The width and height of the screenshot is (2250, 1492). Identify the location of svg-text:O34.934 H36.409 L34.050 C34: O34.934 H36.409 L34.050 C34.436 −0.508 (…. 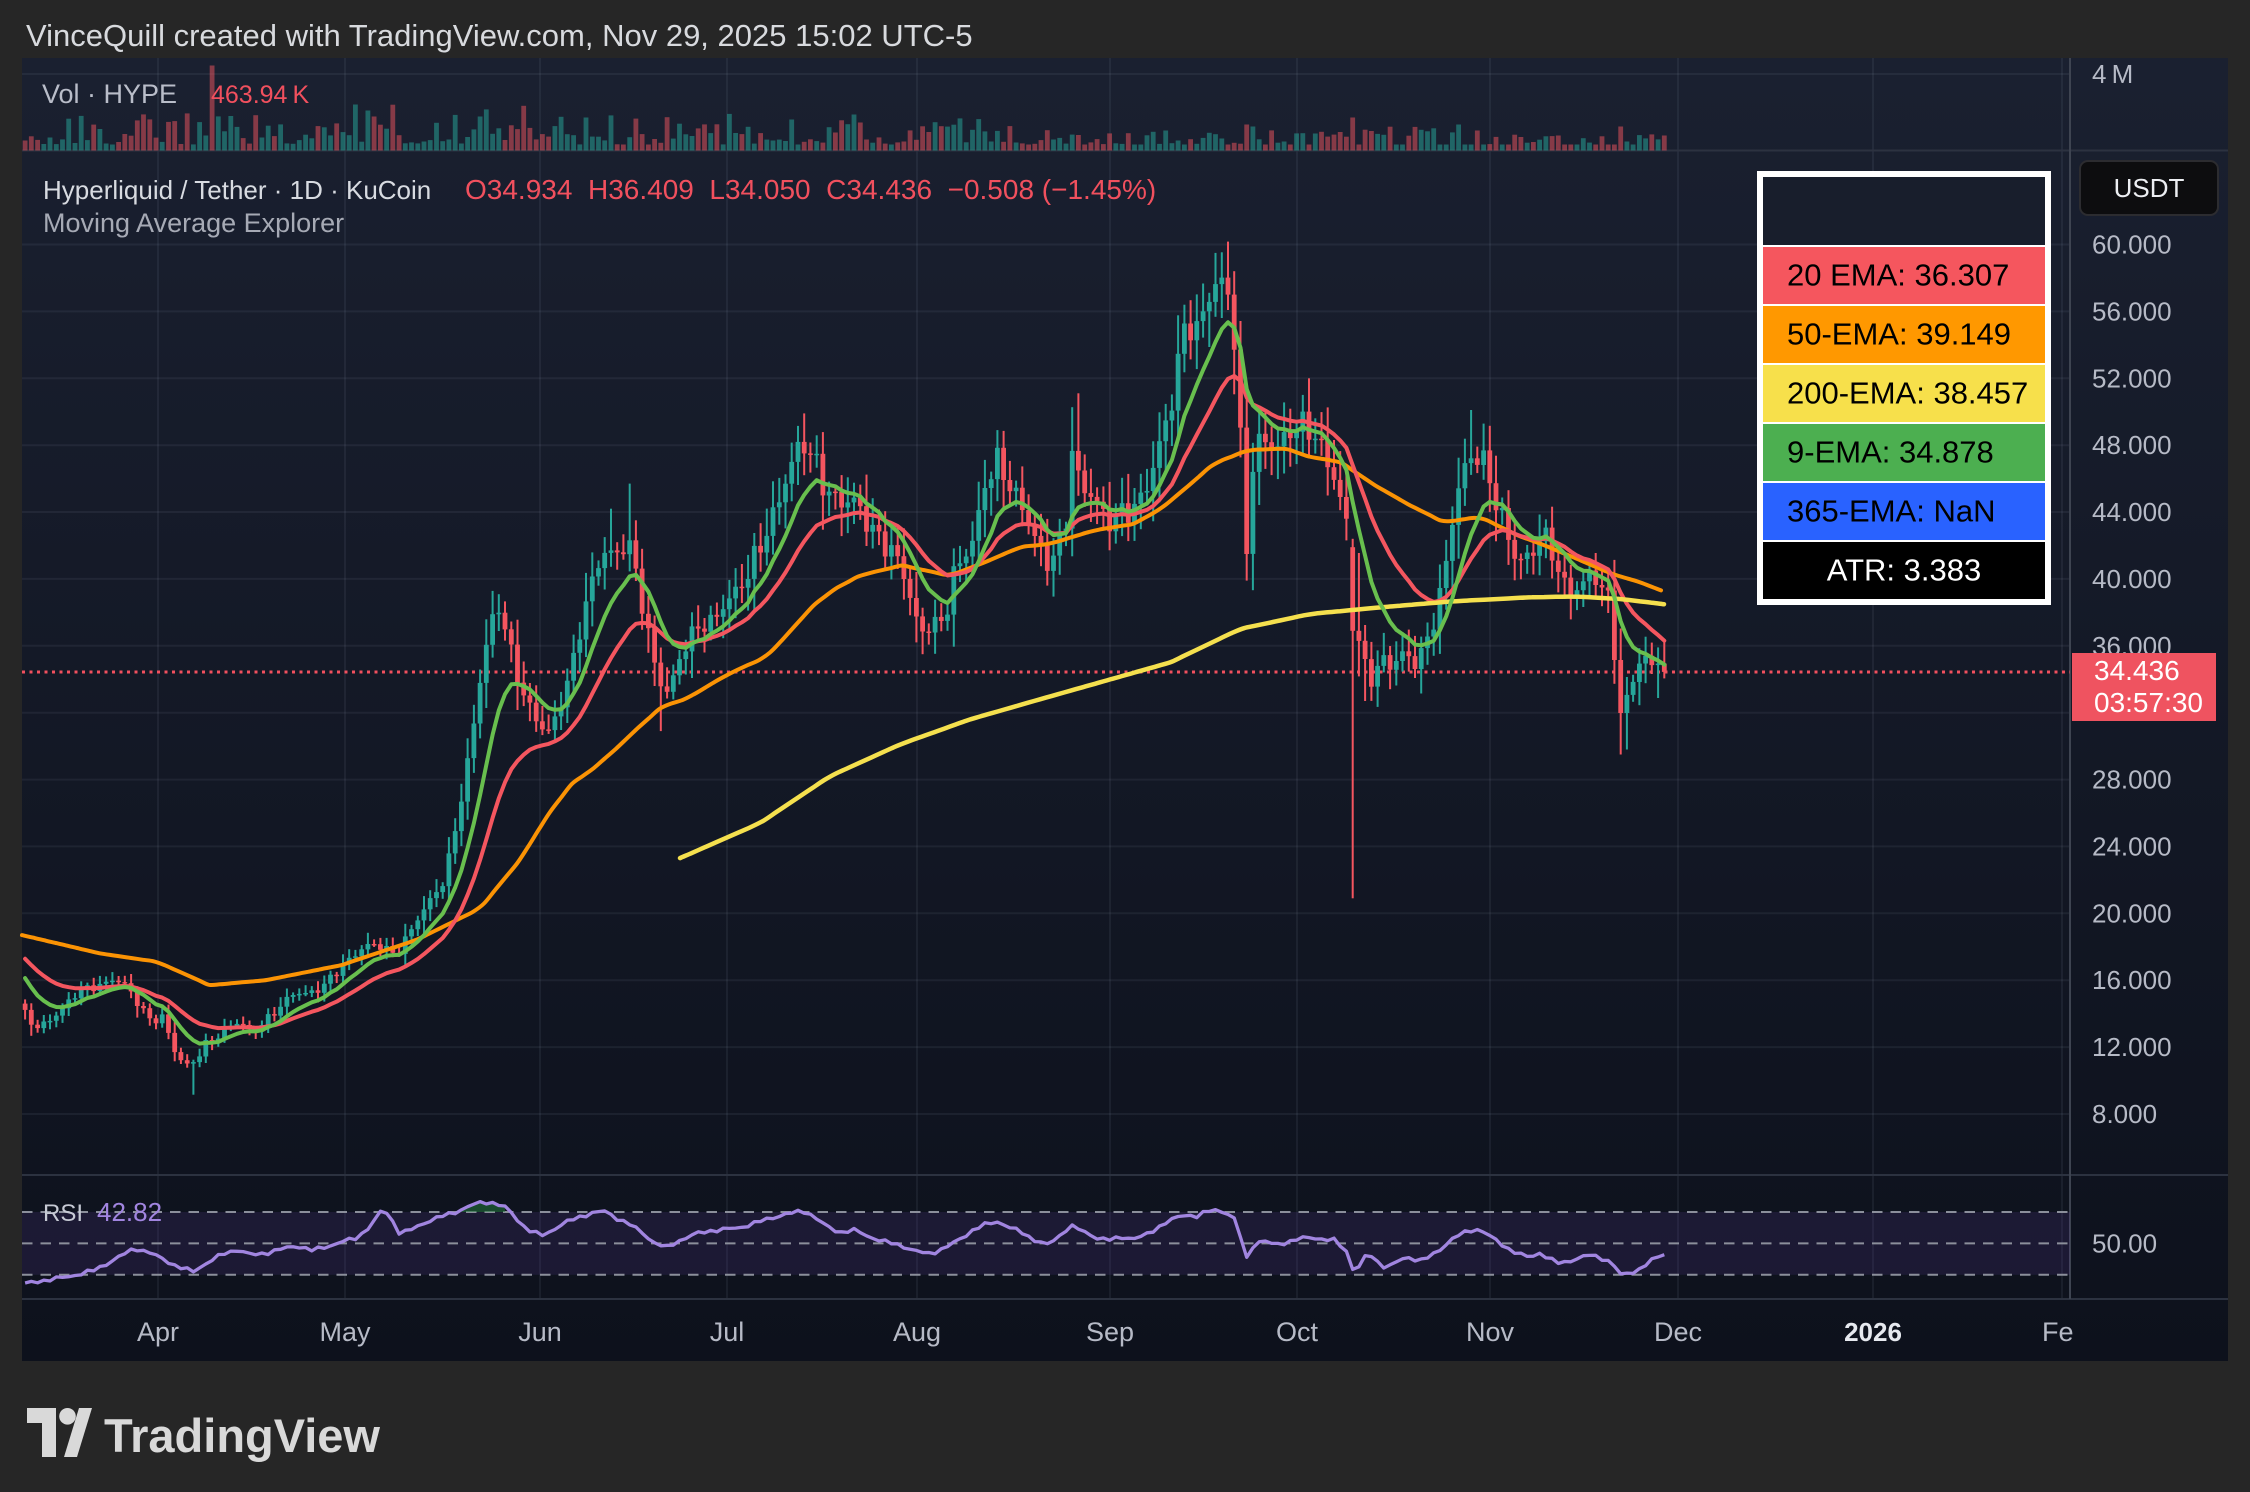
(810, 189).